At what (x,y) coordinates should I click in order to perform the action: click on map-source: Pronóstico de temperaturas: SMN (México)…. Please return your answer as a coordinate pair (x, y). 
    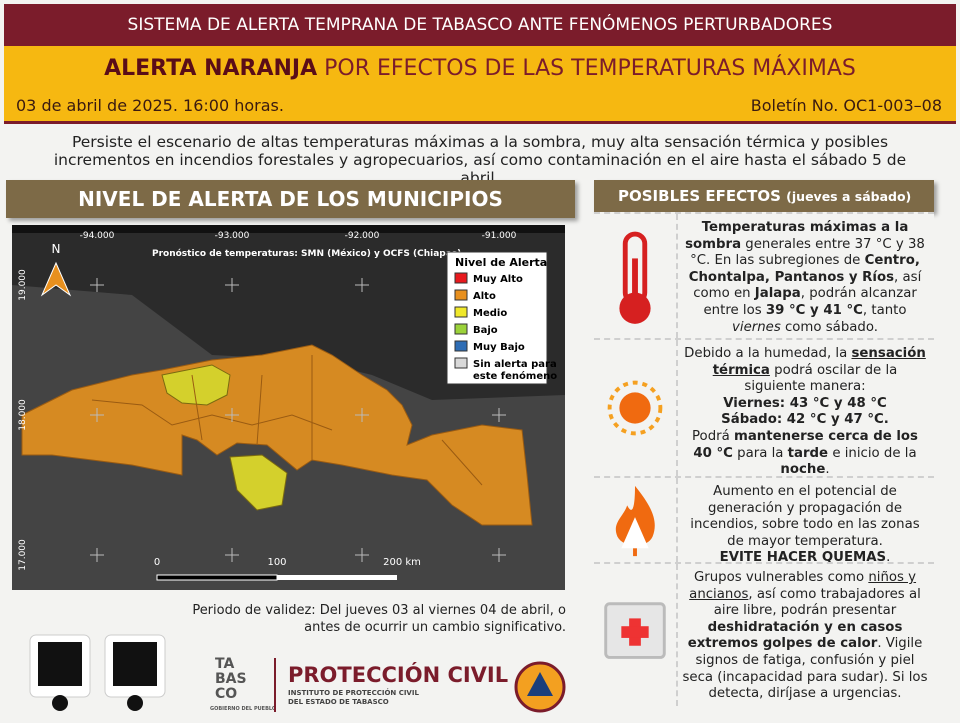
    Looking at the image, I should click on (308, 253).